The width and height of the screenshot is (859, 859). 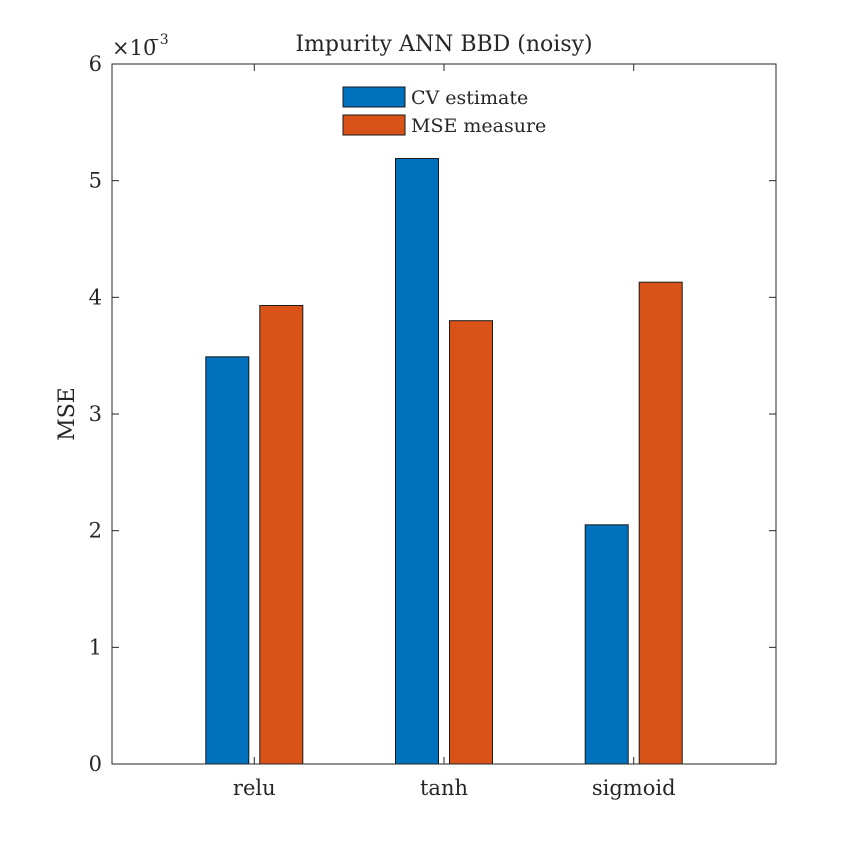 What do you see at coordinates (374, 97) in the screenshot?
I see `legend-swatch-cv-estimate` at bounding box center [374, 97].